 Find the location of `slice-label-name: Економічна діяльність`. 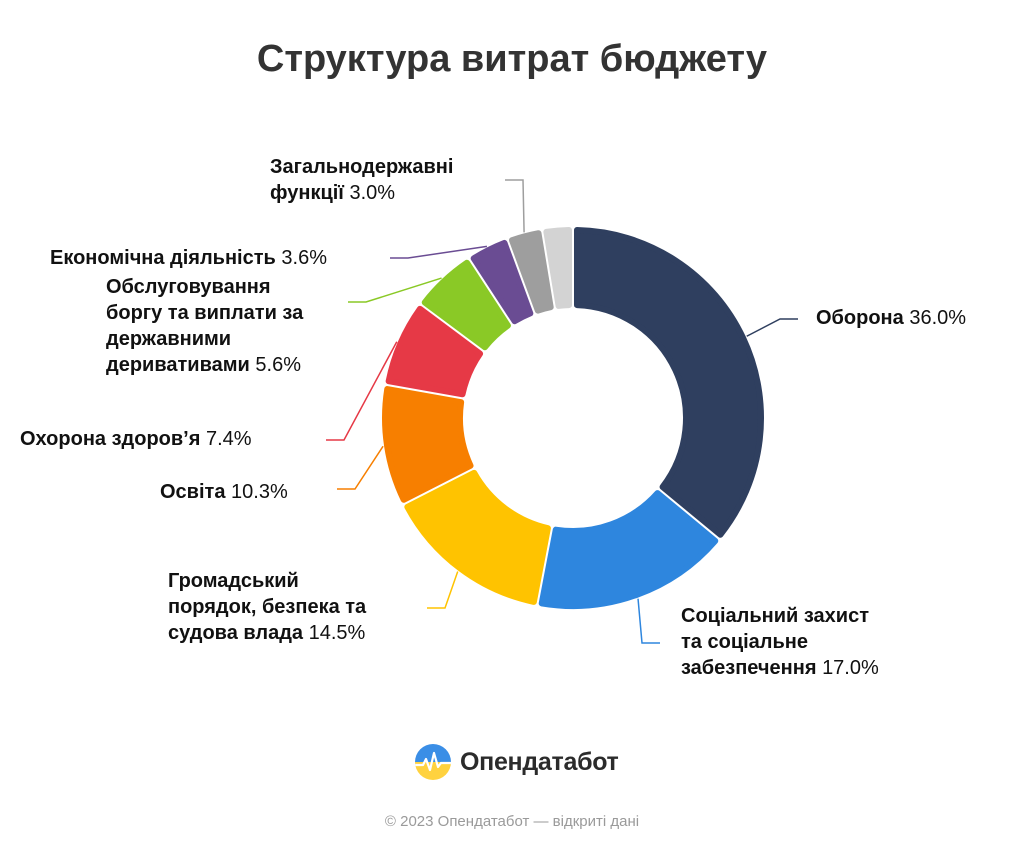

slice-label-name: Економічна діяльність is located at coordinates (163, 258).